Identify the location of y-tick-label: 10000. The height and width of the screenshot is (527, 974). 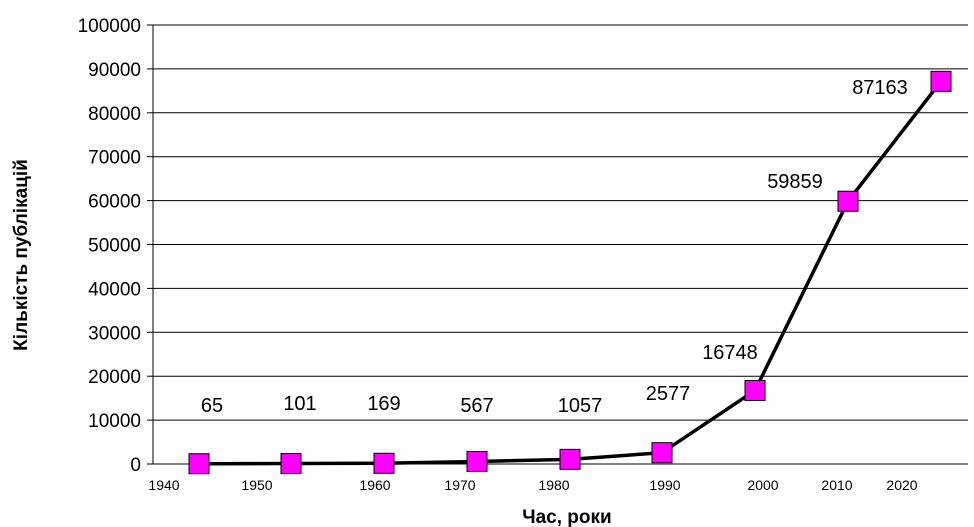
(114, 421).